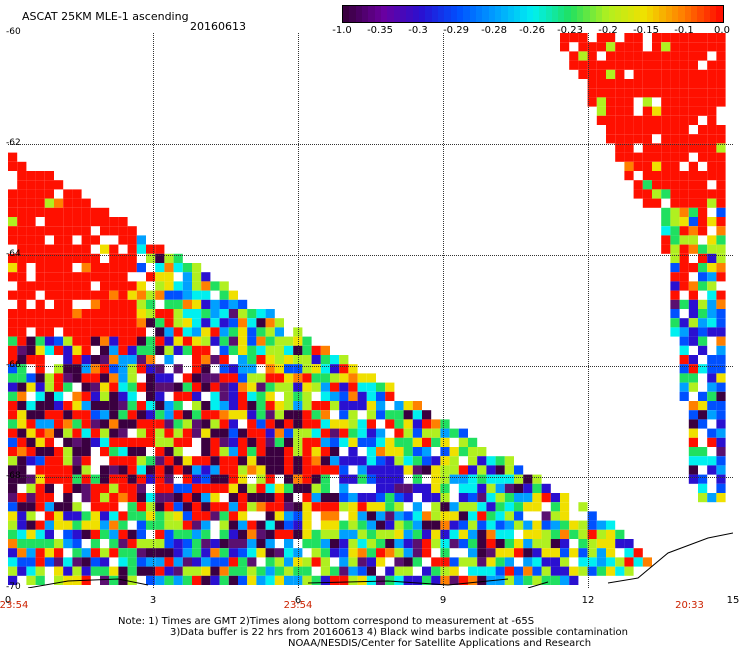  What do you see at coordinates (570, 30) in the screenshot?
I see `colorbar-label: -0.23` at bounding box center [570, 30].